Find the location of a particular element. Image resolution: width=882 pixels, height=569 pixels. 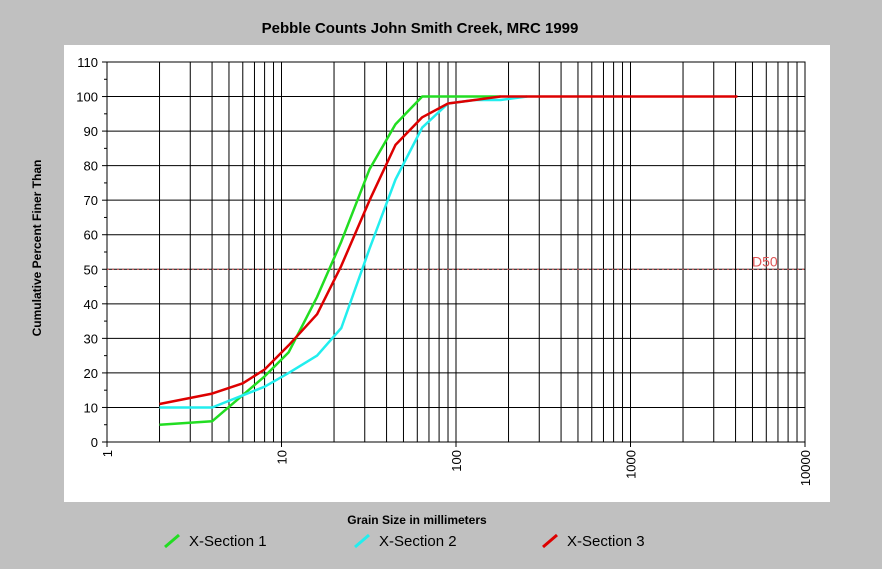

chart-title: Pebble Counts John Smith Creek, MRC 1999 is located at coordinates (420, 28).